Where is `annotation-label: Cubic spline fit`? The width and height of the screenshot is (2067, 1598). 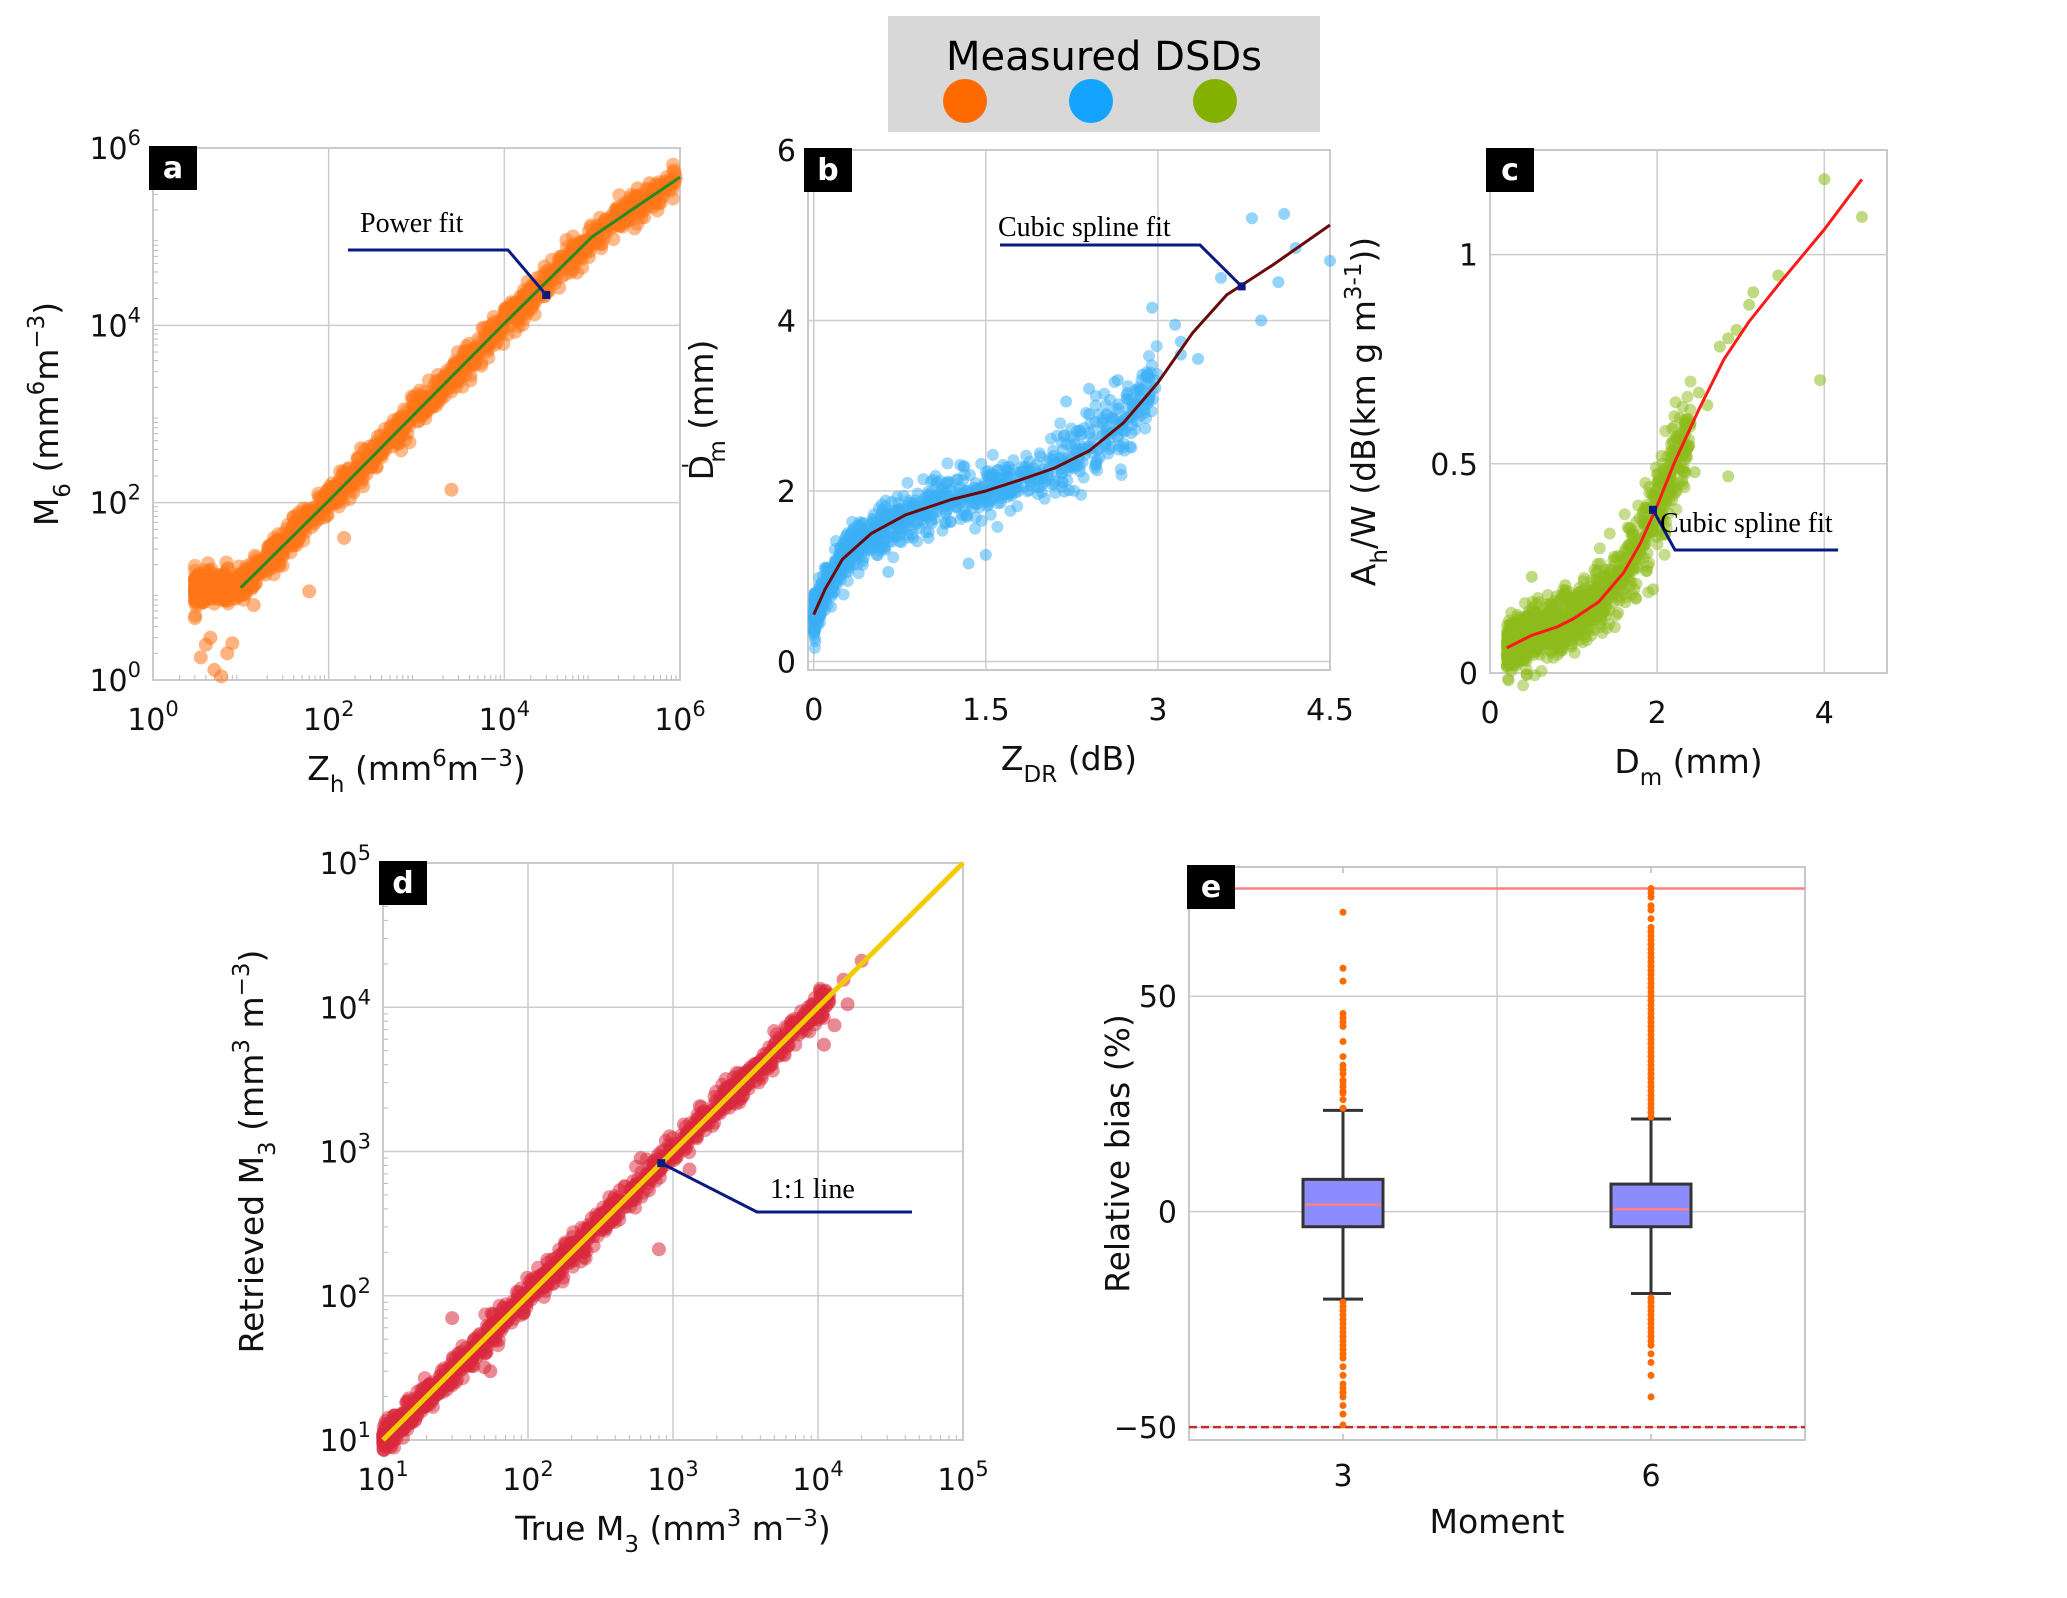
annotation-label: Cubic spline fit is located at coordinates (1746, 523).